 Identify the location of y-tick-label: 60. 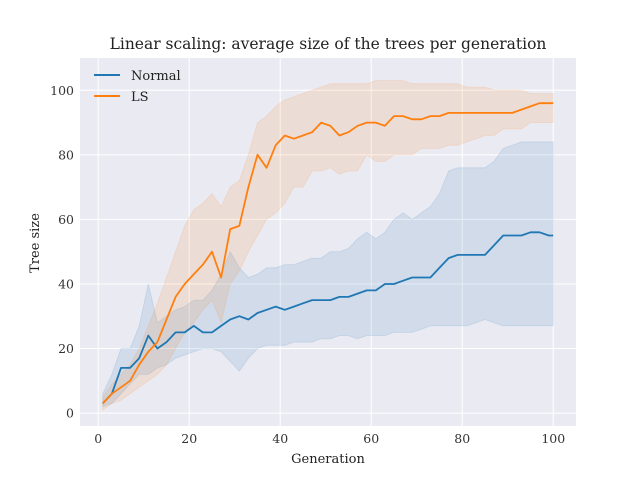
(66, 219).